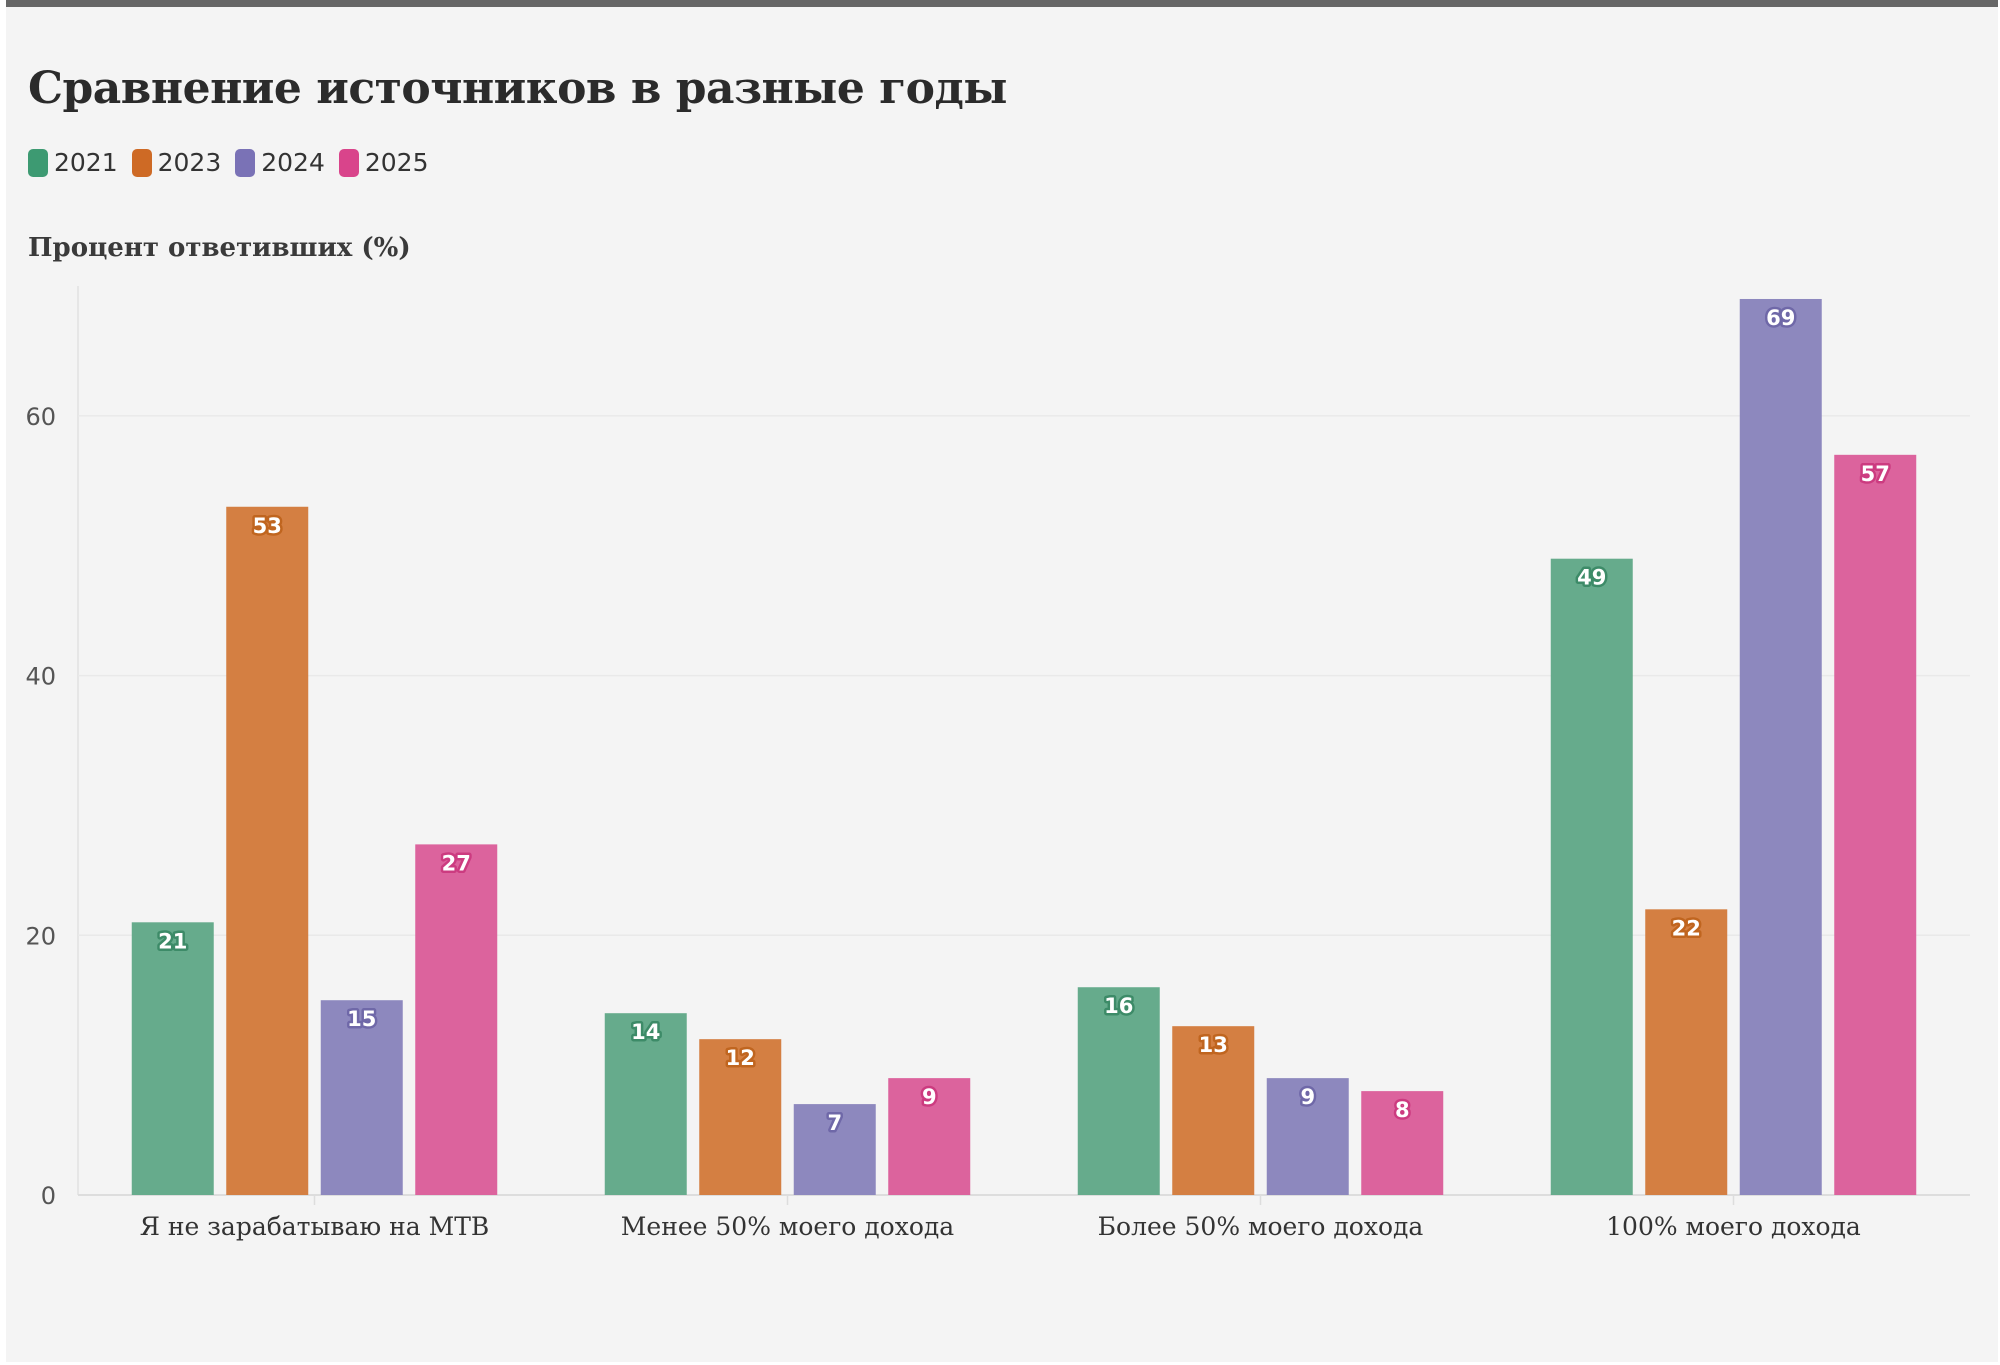 This screenshot has height=1365, width=2000. I want to click on bar-data-label: 21, so click(172, 941).